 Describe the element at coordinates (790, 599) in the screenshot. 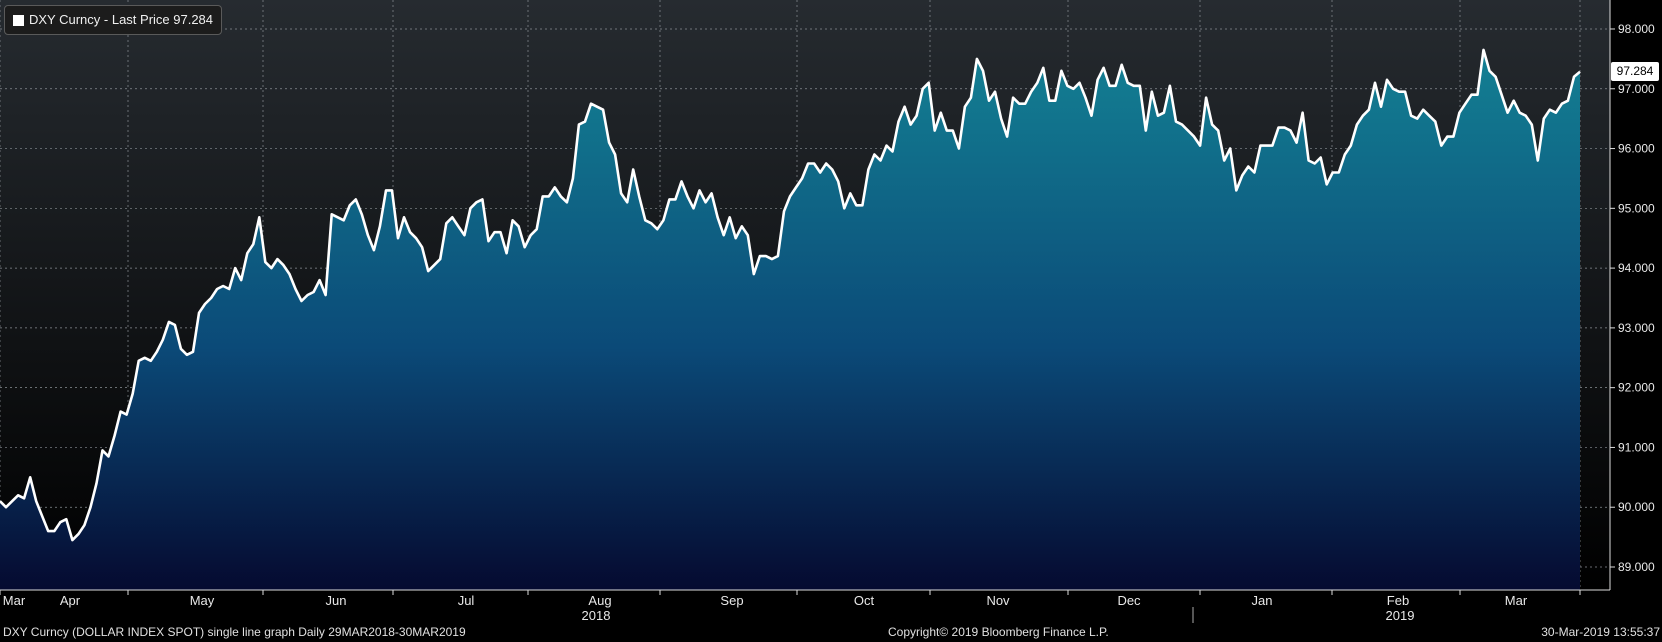

I see `x-axis: Mar Apr May Jun Jul Aug Sep Oct Nov Dec Jan Feb Mar` at that location.